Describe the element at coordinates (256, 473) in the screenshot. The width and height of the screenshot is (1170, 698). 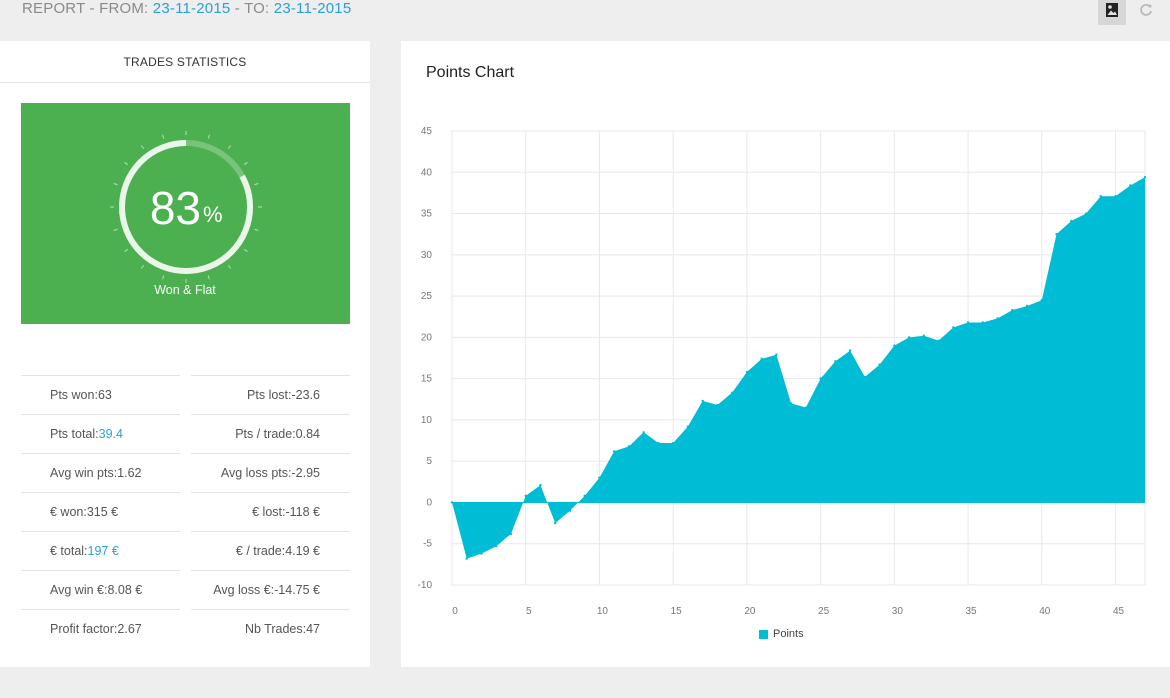
I see `stat-label: Avg loss pts:` at that location.